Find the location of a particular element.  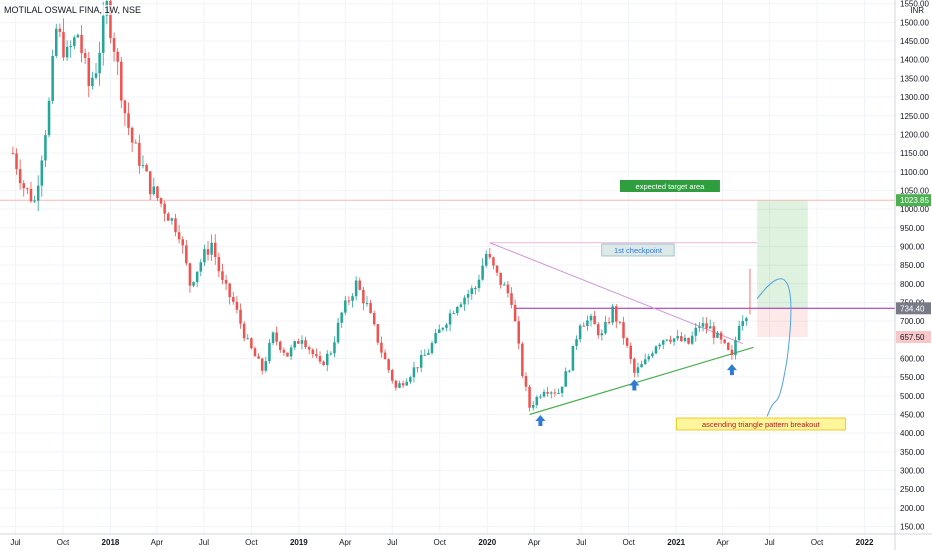

target-zone is located at coordinates (782, 254).